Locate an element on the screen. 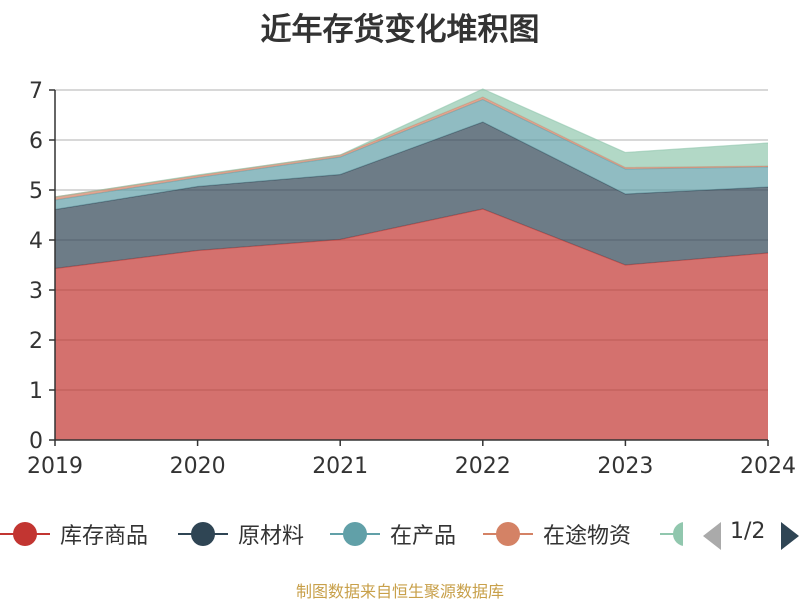  legend-item-0: 库存商品 is located at coordinates (74, 534).